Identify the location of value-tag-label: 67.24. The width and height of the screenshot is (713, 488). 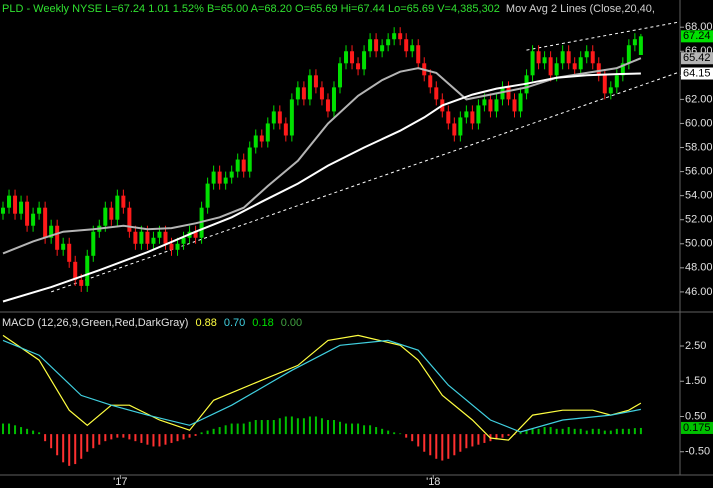
(697, 36).